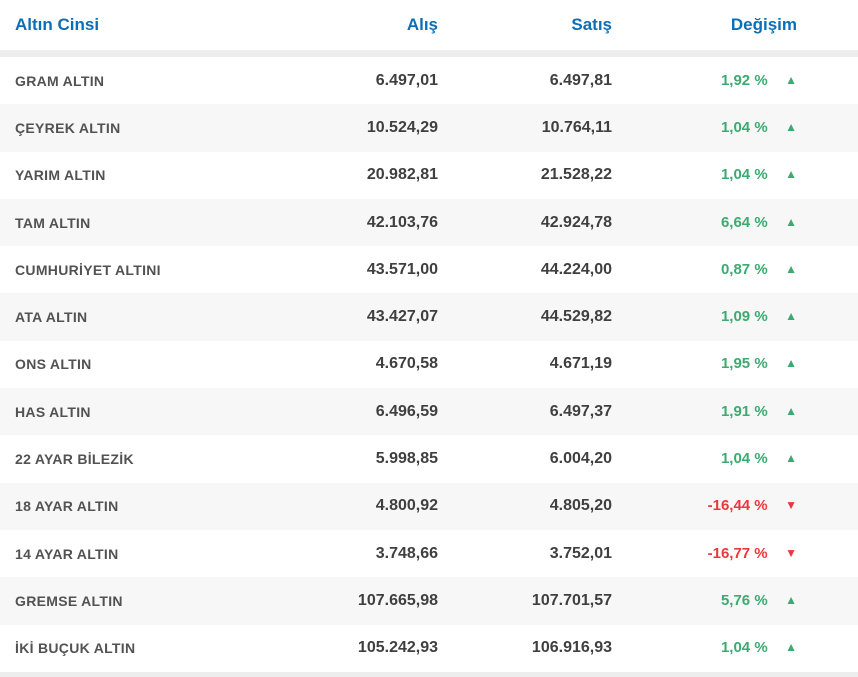 The width and height of the screenshot is (858, 677). I want to click on change-percent: 1,95 %, so click(744, 364).